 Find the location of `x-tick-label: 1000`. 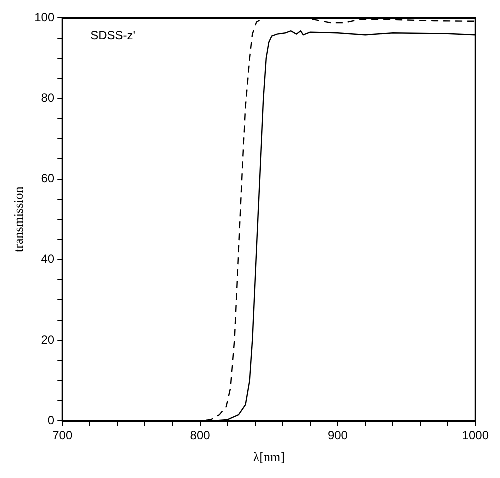

x-tick-label: 1000 is located at coordinates (476, 435).